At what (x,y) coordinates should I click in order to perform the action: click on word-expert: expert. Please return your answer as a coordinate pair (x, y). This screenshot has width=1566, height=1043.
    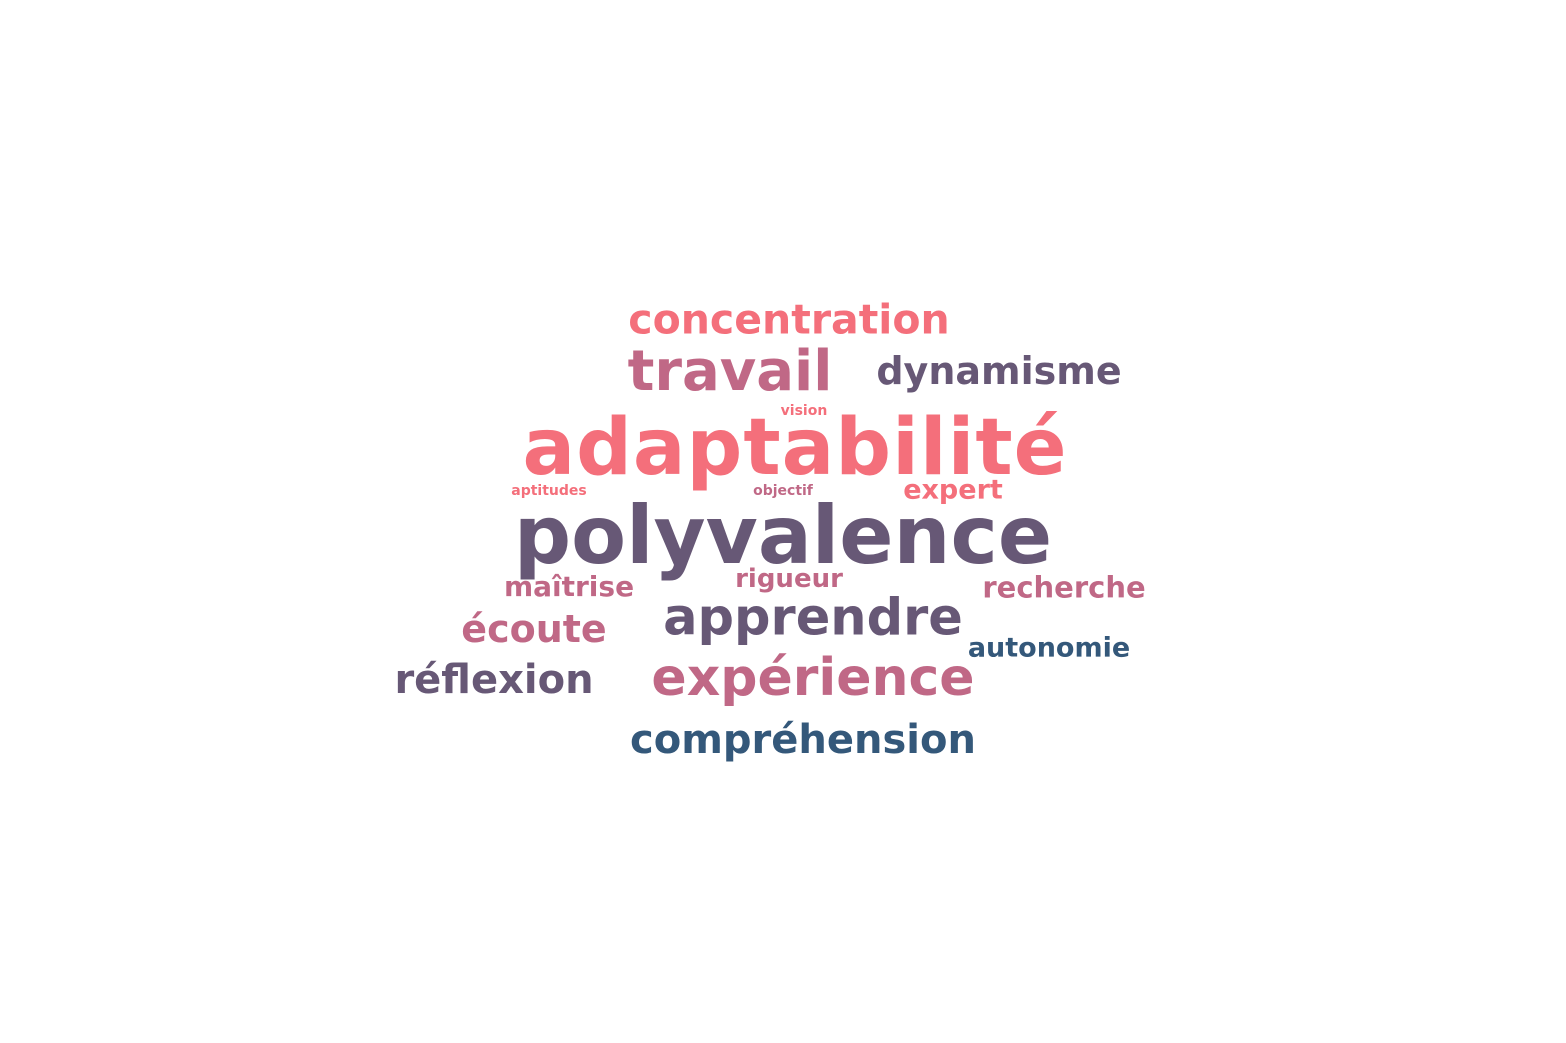
    Looking at the image, I should click on (953, 490).